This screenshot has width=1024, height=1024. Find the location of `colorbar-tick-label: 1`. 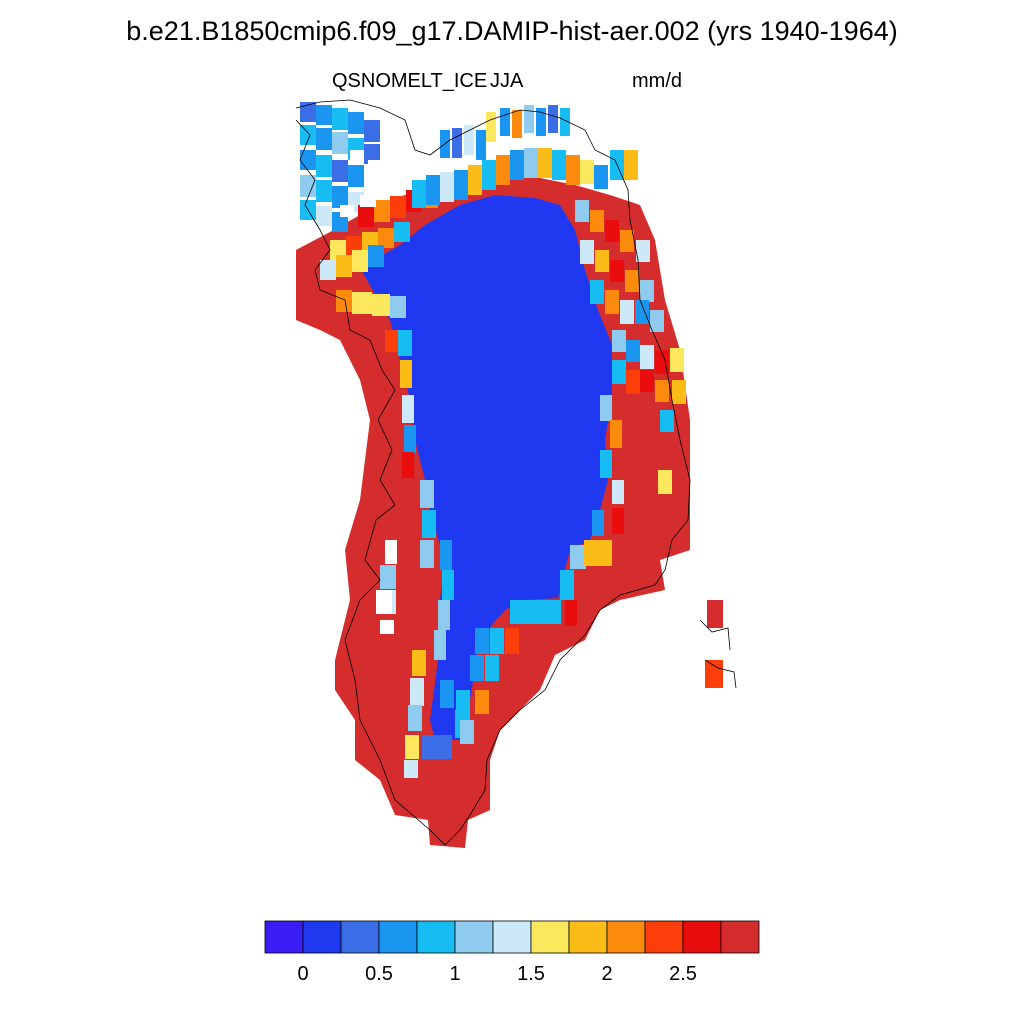

colorbar-tick-label: 1 is located at coordinates (454, 974).